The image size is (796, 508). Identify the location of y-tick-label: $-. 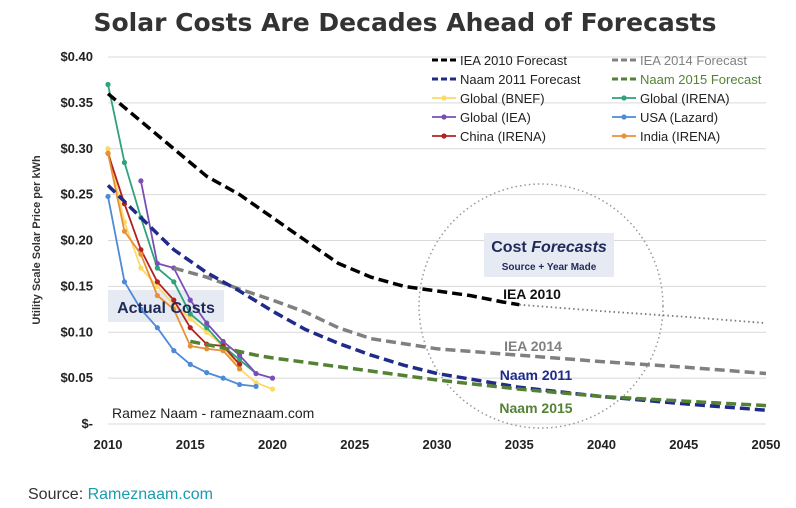
(87, 423).